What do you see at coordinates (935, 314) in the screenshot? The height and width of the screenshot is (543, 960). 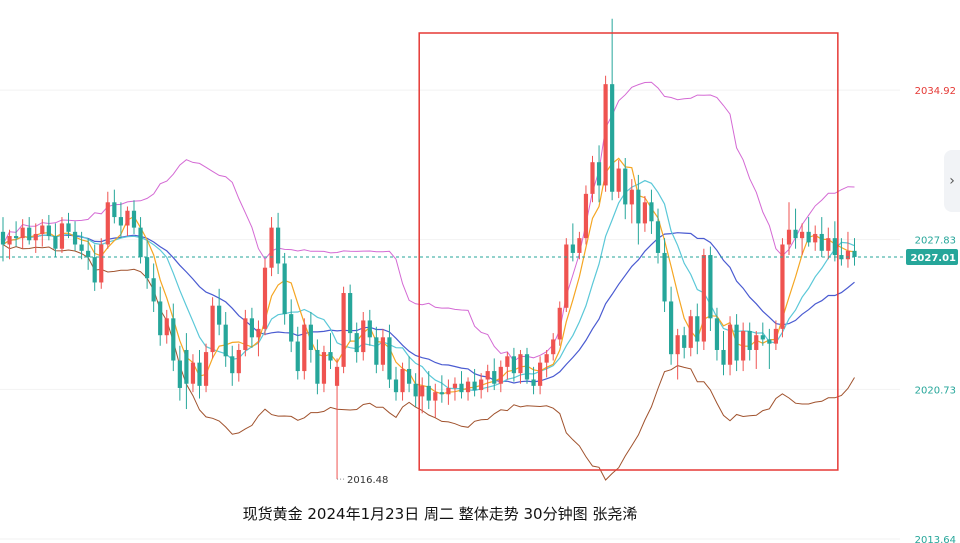 I see `price-axis: 2034.92 2027.83 2020.73 2013.64` at bounding box center [935, 314].